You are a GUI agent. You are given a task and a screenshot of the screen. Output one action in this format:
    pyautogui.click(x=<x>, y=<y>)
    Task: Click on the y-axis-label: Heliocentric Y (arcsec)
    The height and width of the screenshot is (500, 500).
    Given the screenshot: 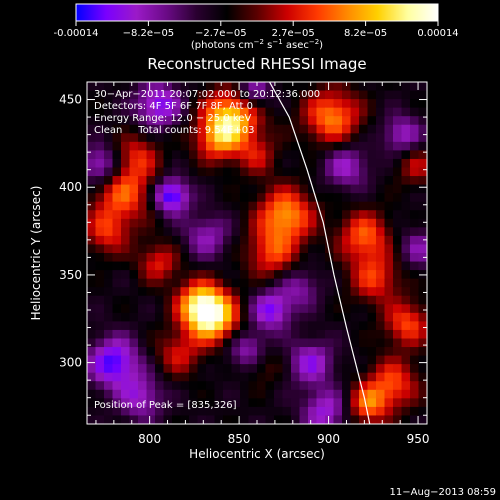 What is the action you would take?
    pyautogui.click(x=36, y=253)
    